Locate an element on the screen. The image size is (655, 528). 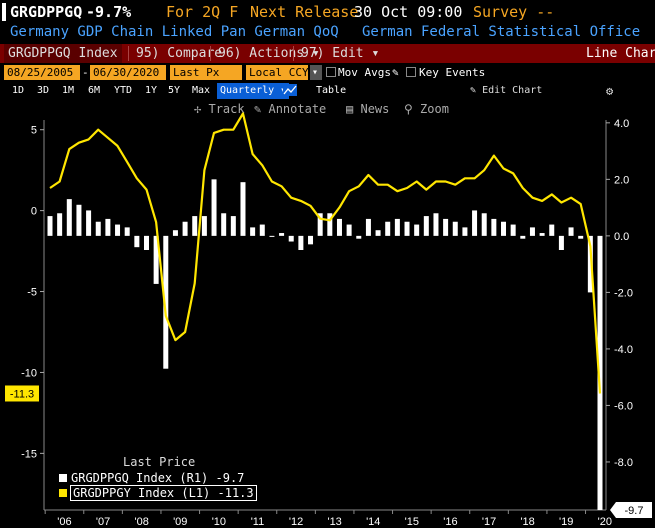
currency-dropdown-icon: ▾ is located at coordinates (316, 72).